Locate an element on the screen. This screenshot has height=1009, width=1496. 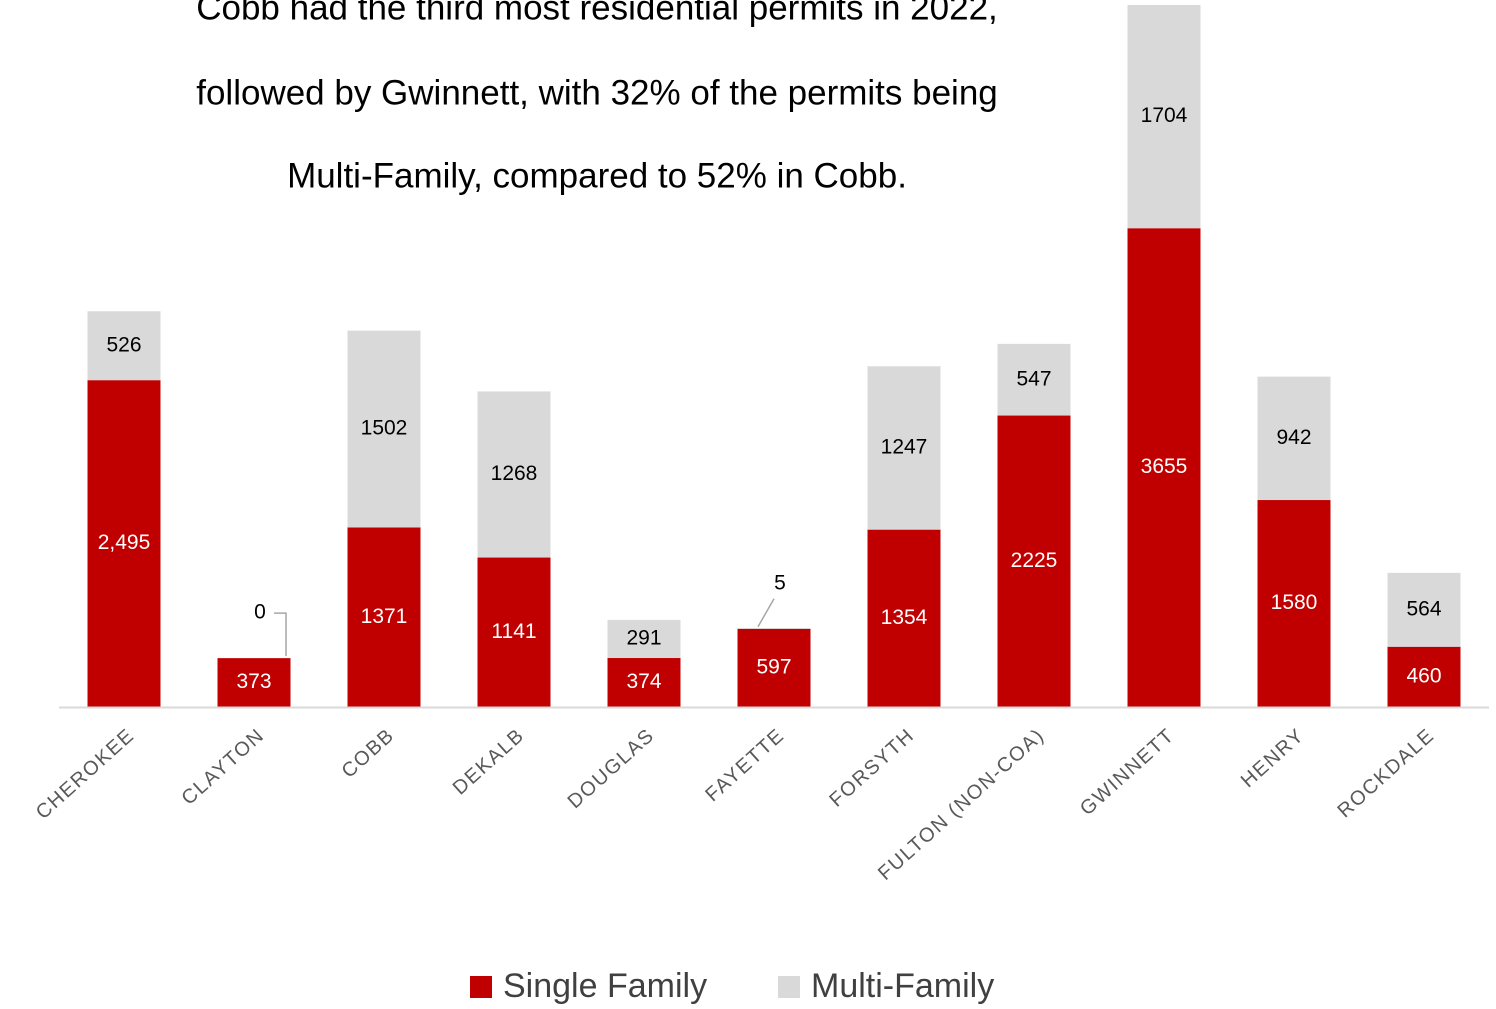
value-label: 1371 is located at coordinates (384, 616).